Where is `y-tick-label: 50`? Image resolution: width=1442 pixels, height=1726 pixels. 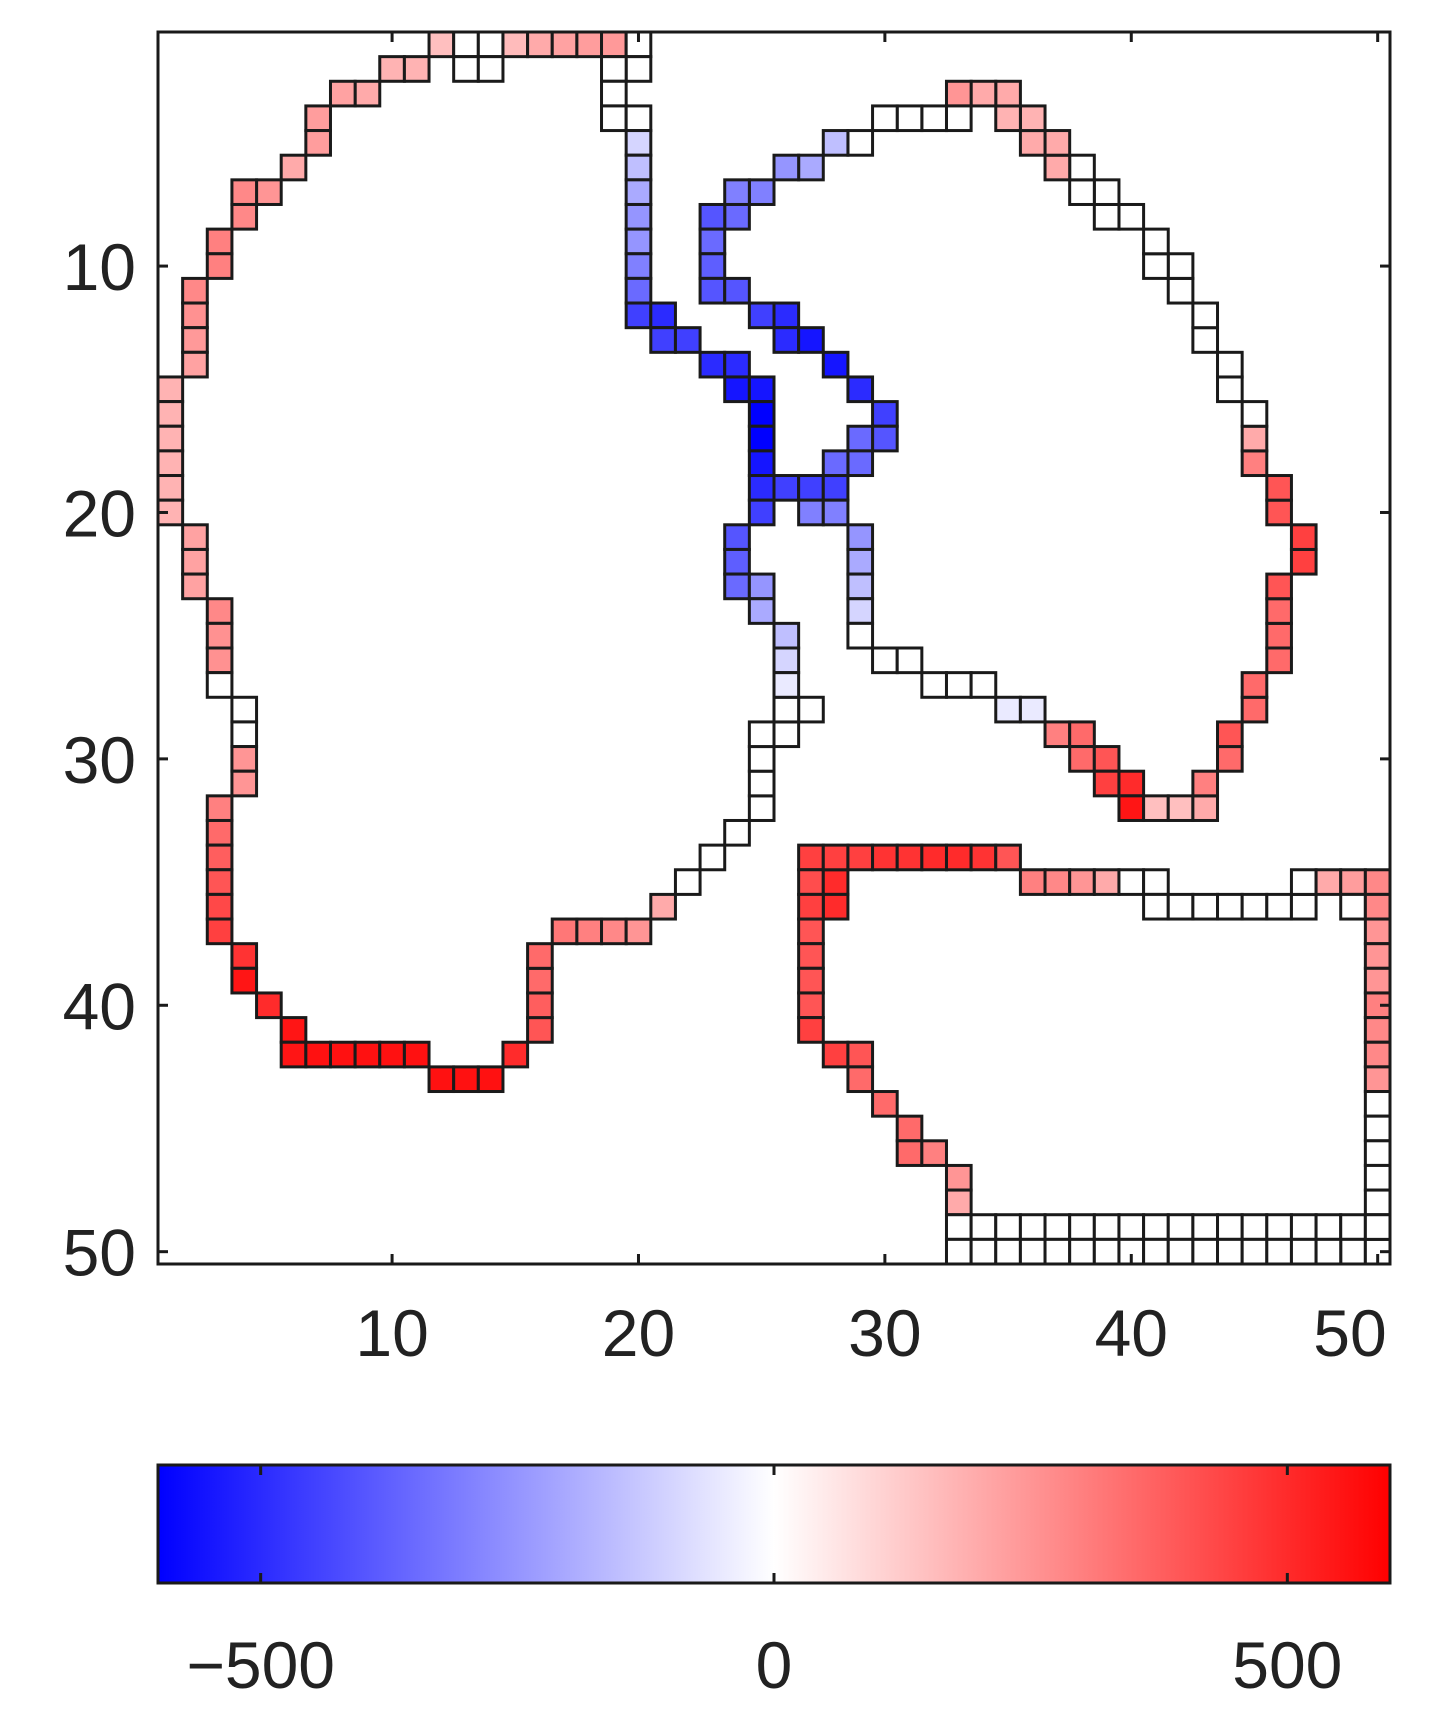 y-tick-label: 50 is located at coordinates (99, 1253).